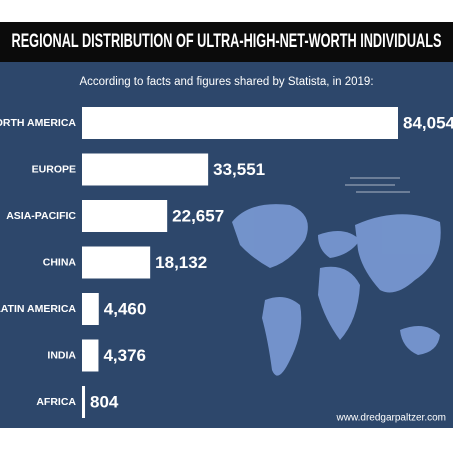 The height and width of the screenshot is (453, 453). Describe the element at coordinates (198, 215) in the screenshot. I see `value-label: 22,657` at that location.